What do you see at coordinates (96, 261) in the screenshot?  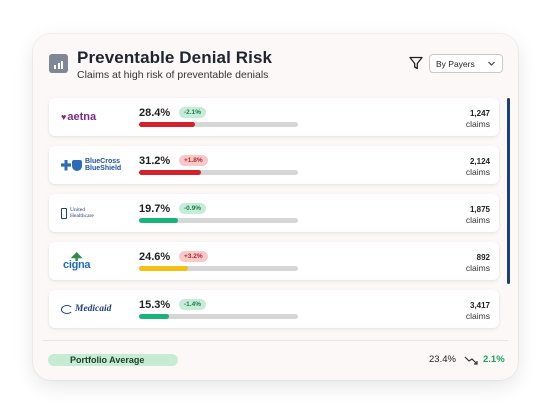 I see `payer-logo-cigna: cigna` at bounding box center [96, 261].